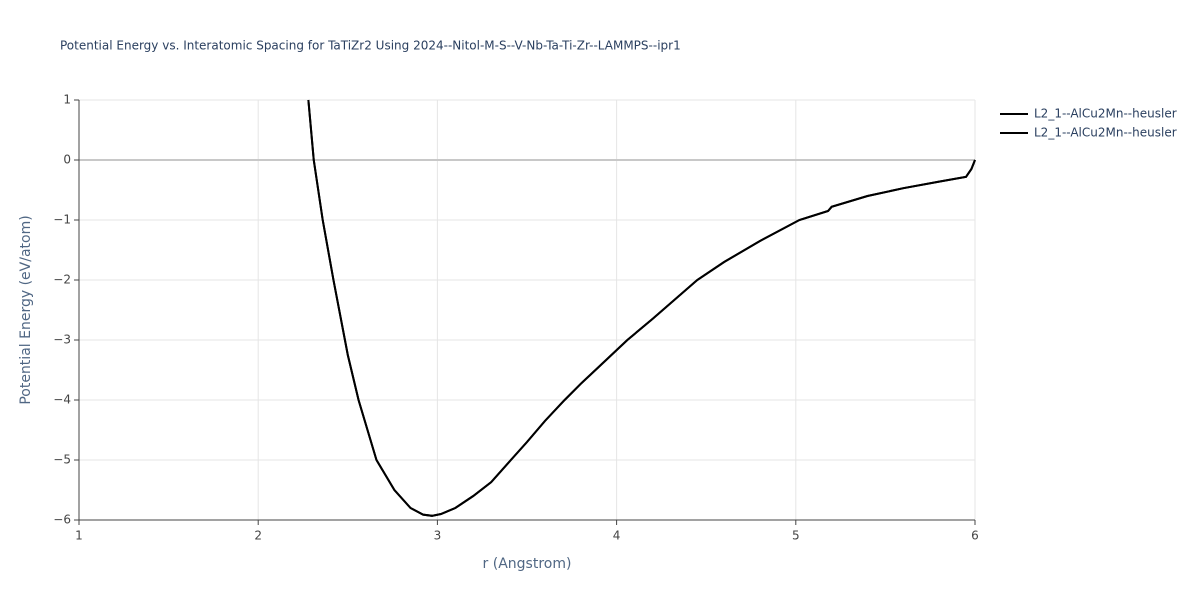 The width and height of the screenshot is (1200, 600). What do you see at coordinates (62, 520) in the screenshot?
I see `y-tick-label: −6` at bounding box center [62, 520].